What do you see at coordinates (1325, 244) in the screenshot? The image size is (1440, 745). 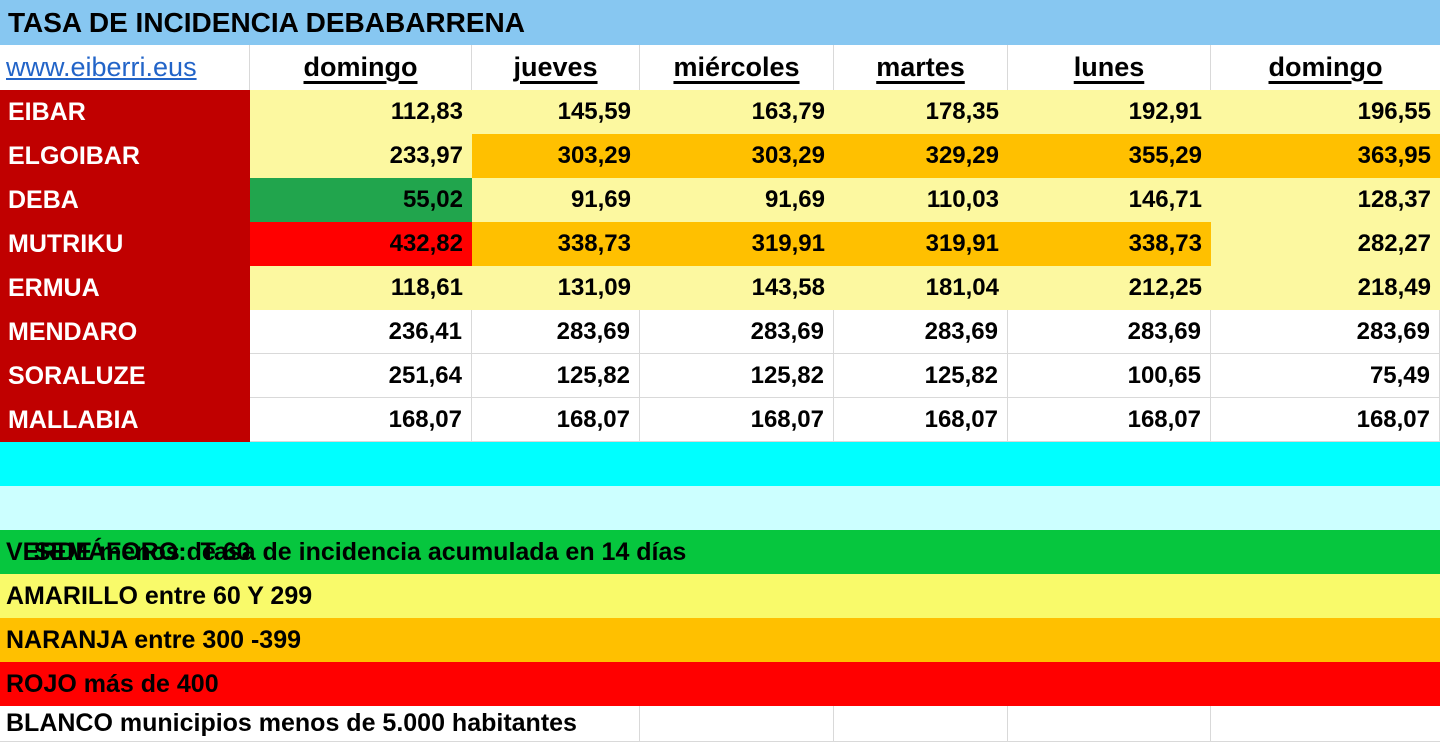 I see `value-cell: 282,27` at bounding box center [1325, 244].